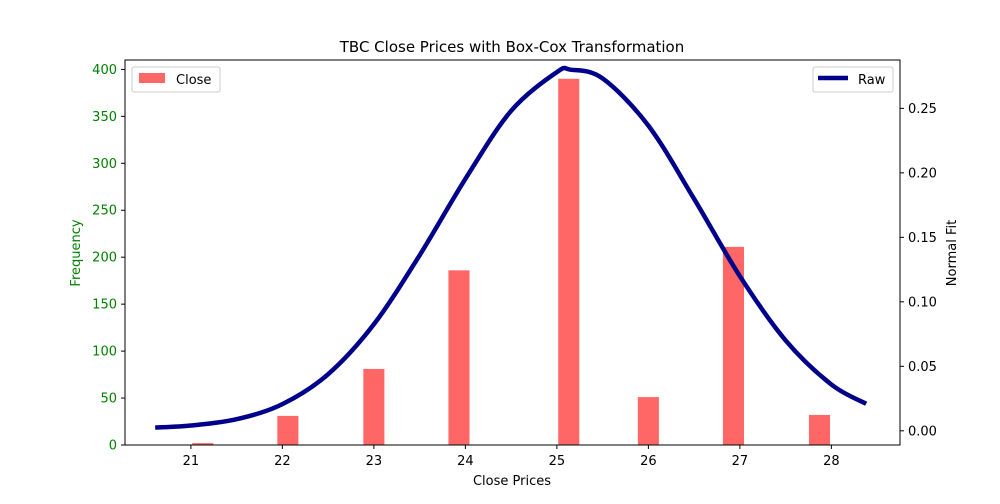  Describe the element at coordinates (282, 461) in the screenshot. I see `x-tick-label: 22` at that location.